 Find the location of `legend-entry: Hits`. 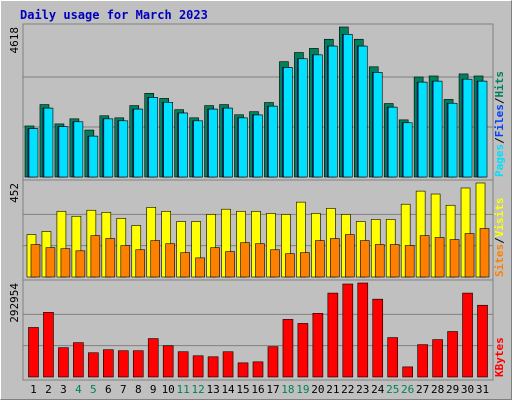

legend-entry: Hits is located at coordinates (499, 84).